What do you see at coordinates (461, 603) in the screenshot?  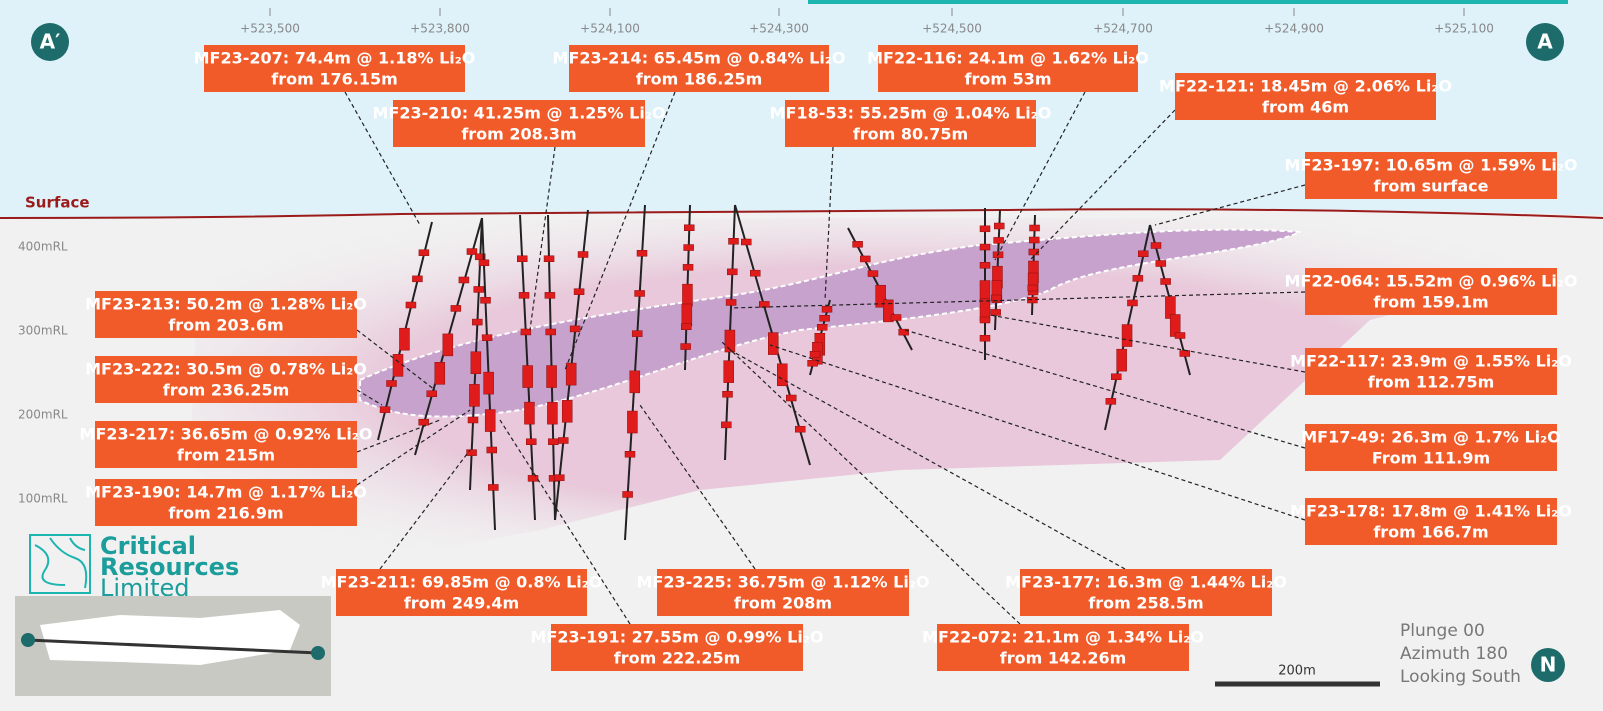 I see `callout-line: from 249.4m` at bounding box center [461, 603].